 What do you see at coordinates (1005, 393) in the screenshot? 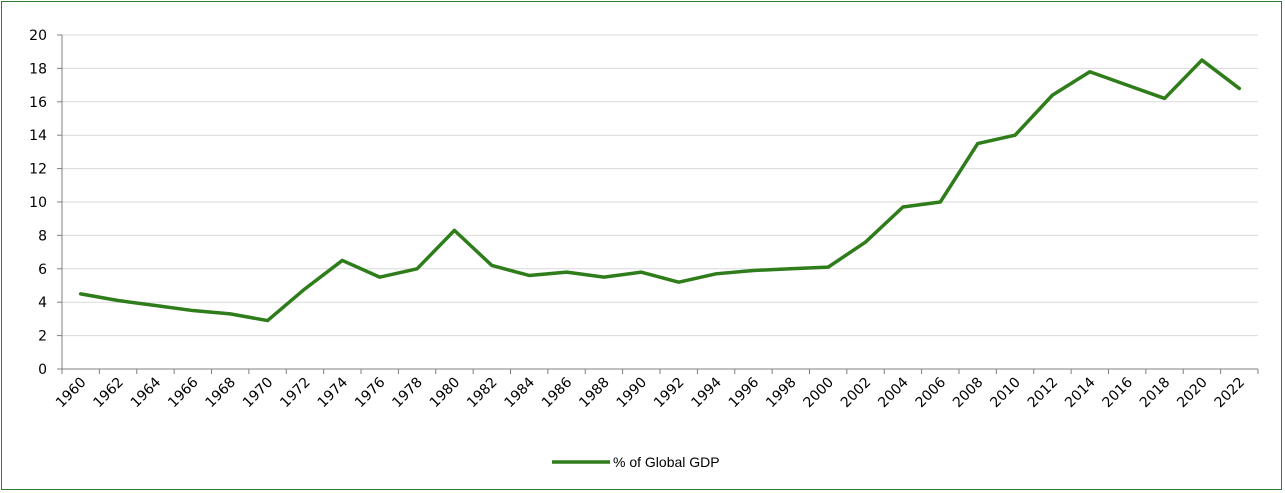
I see `x-tick-label: 2010` at bounding box center [1005, 393].